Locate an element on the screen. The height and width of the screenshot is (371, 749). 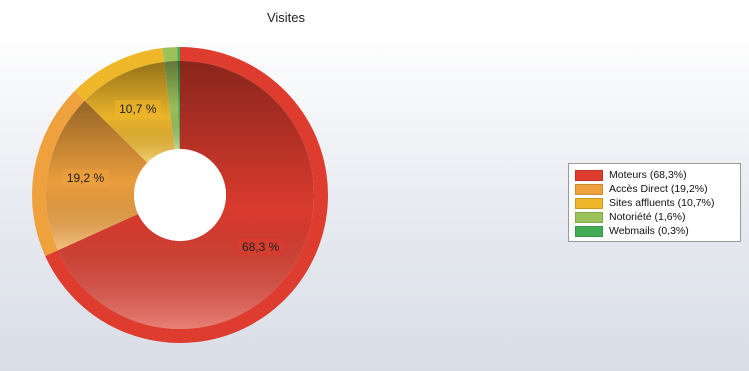
data-label-sites-affluents: 10,7 % is located at coordinates (137, 109).